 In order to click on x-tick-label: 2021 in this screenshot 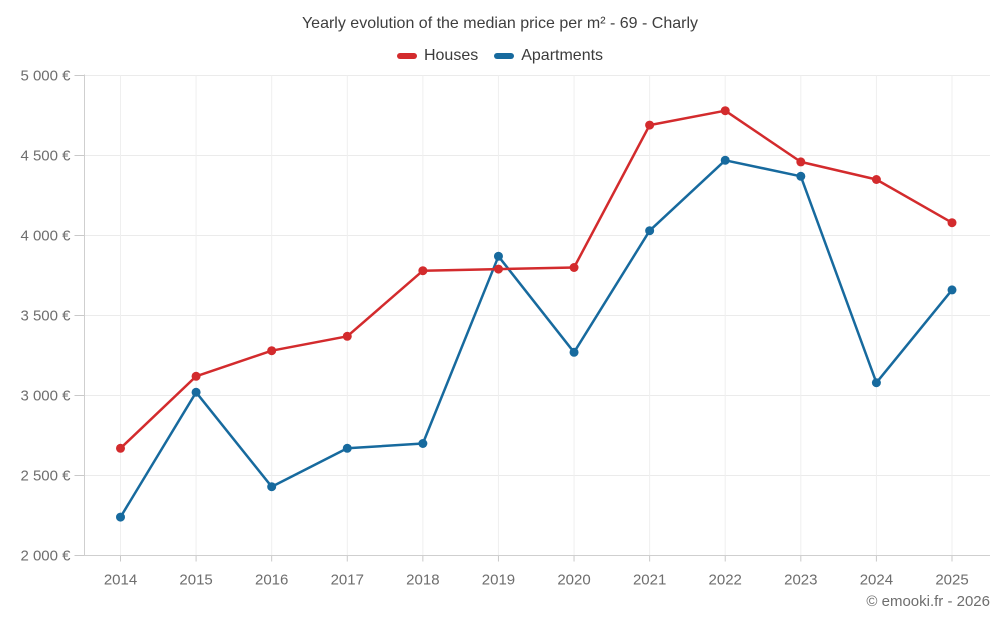, I will do `click(649, 580)`.